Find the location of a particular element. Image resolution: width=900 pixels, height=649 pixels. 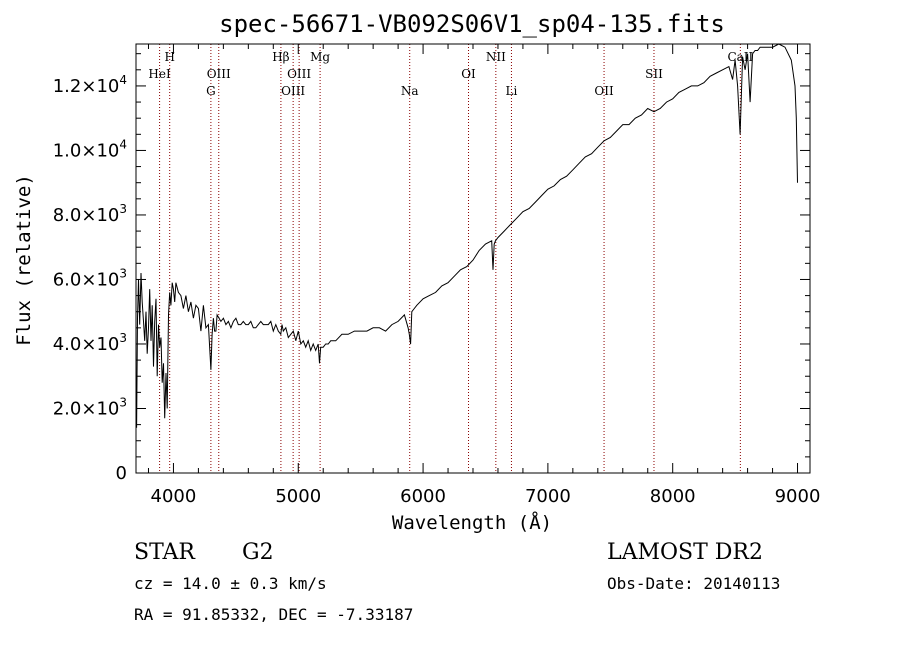

line-label-7: Mg is located at coordinates (320, 57).